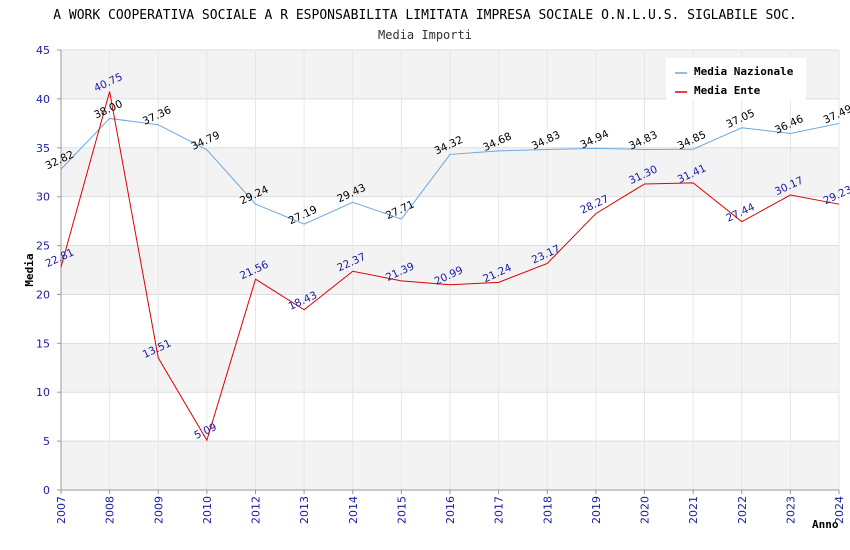 This screenshot has width=850, height=550. I want to click on x-tick-label: 2021, so click(693, 510).